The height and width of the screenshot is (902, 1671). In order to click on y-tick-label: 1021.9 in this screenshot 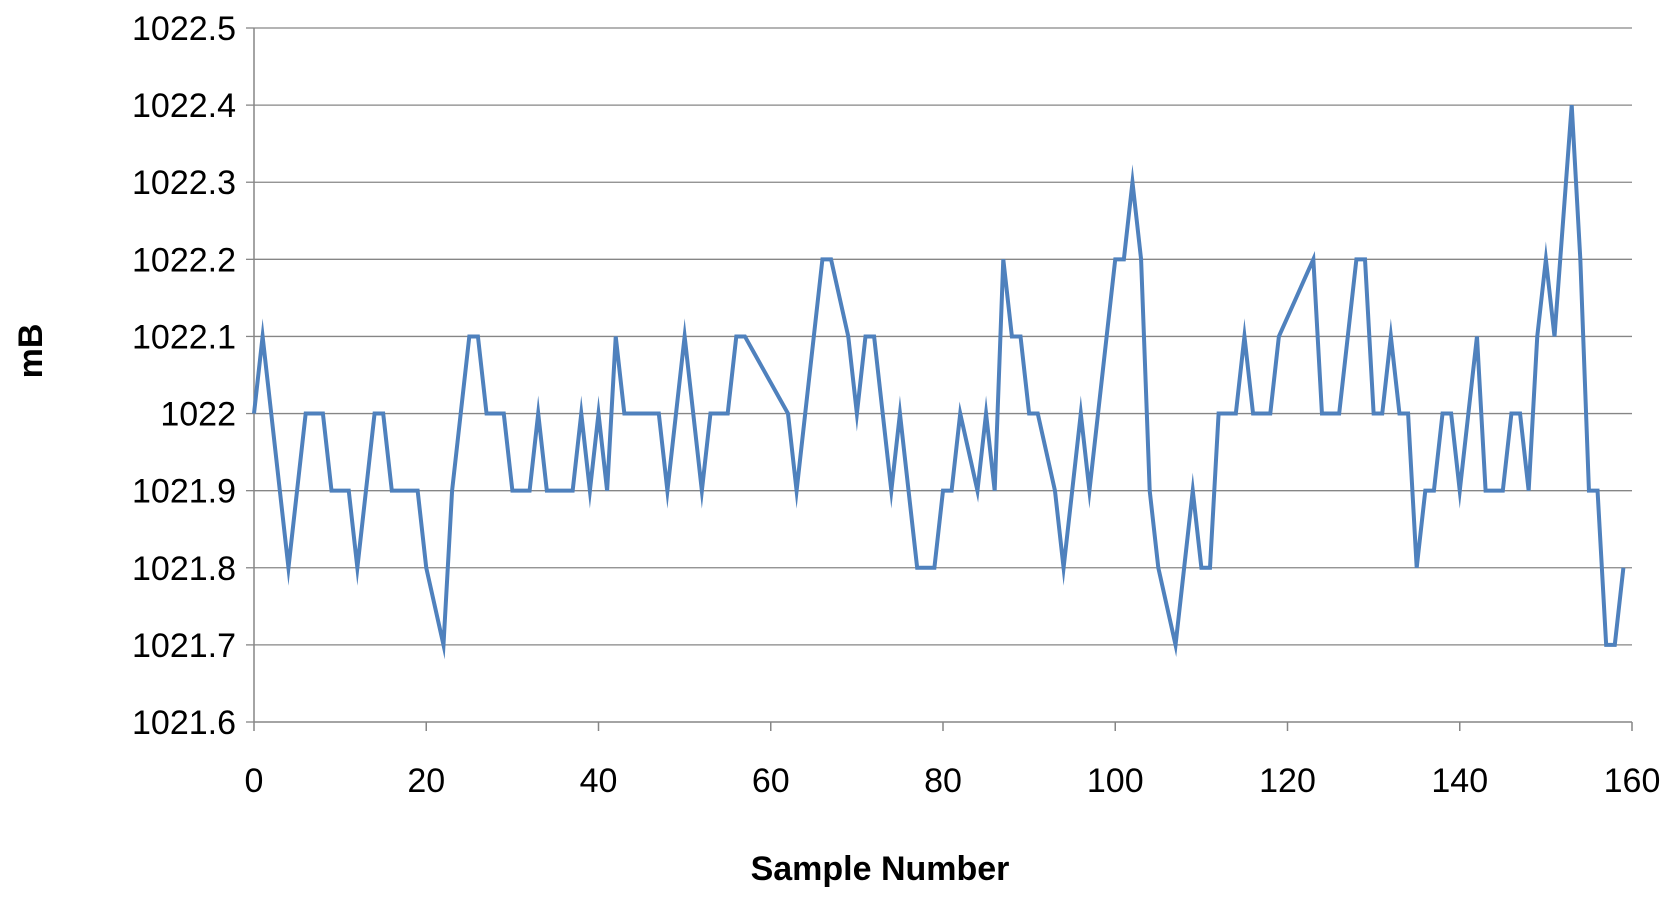, I will do `click(184, 492)`.